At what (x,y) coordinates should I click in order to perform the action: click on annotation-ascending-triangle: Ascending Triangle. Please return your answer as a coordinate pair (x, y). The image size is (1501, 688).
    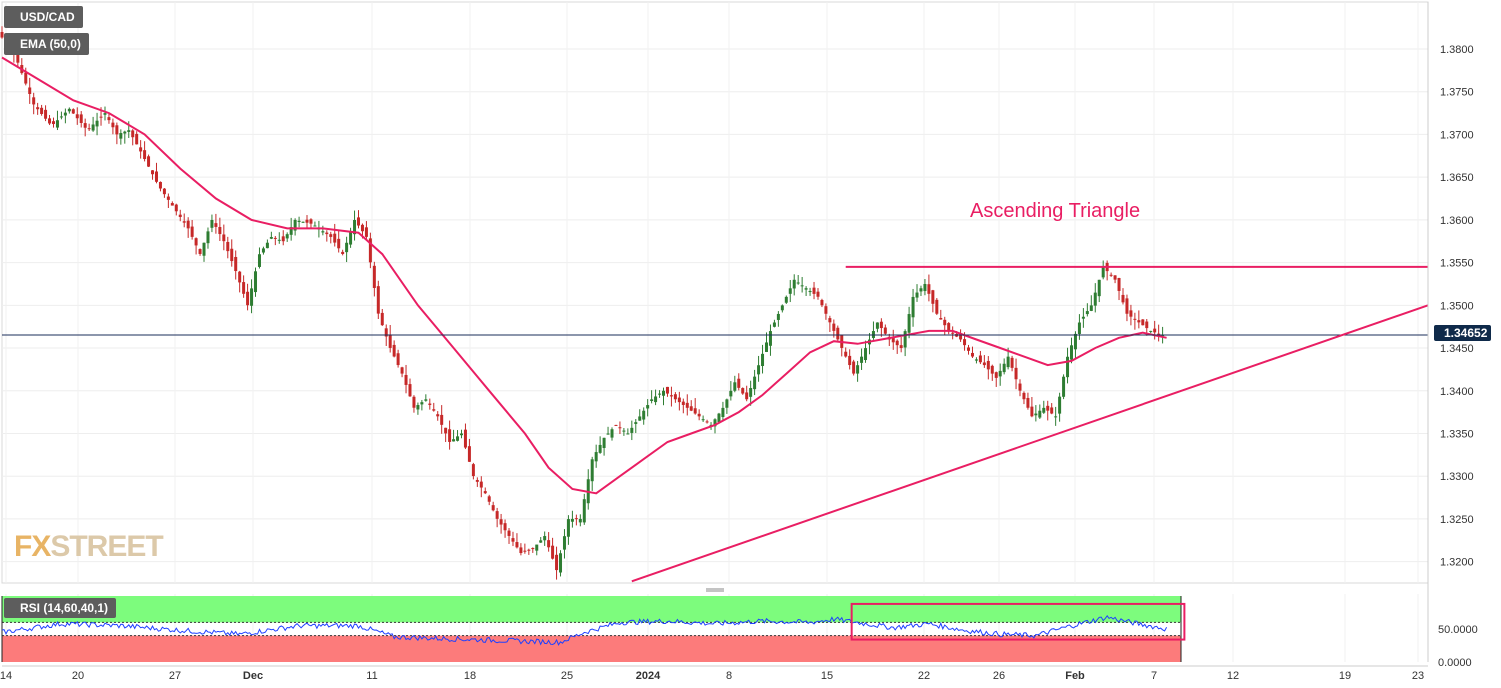
    Looking at the image, I should click on (1055, 211).